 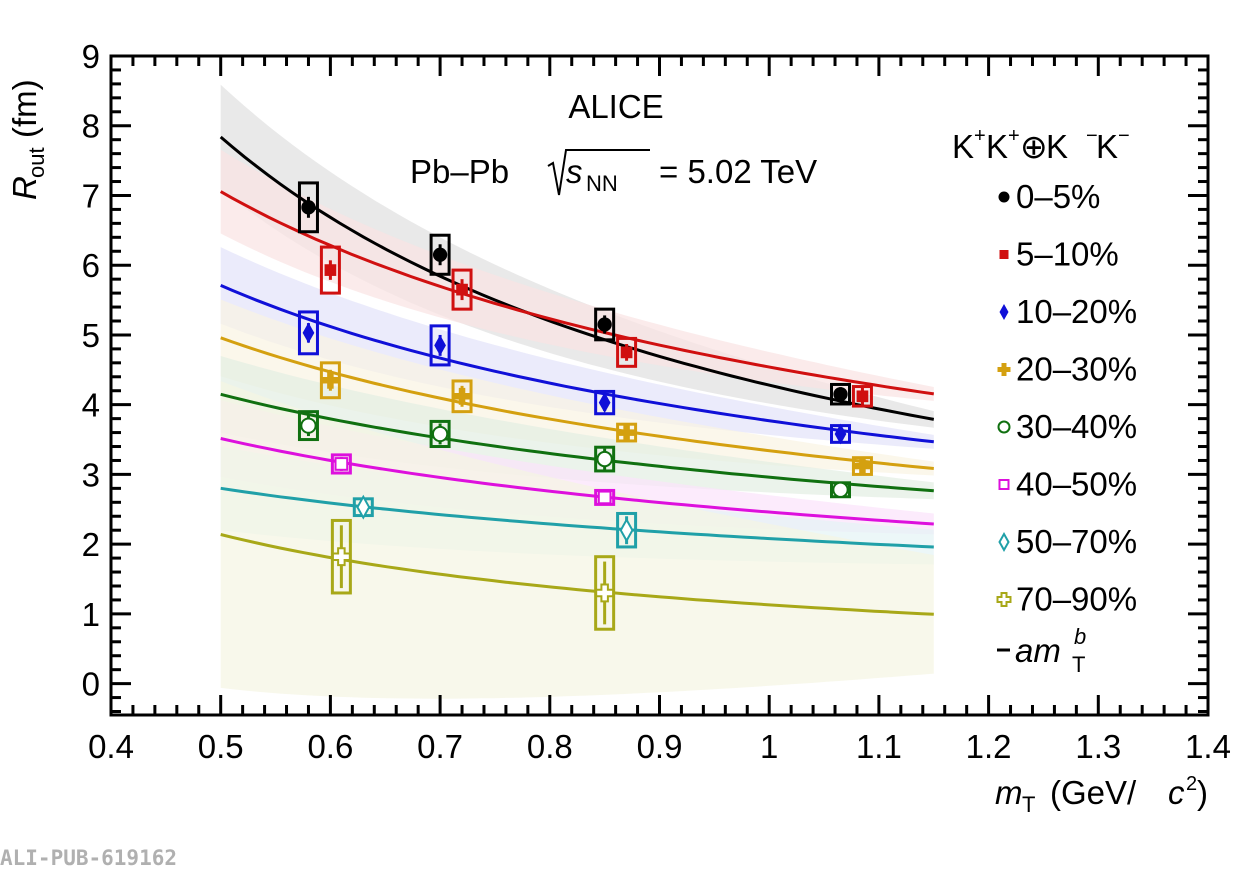 What do you see at coordinates (989, 746) in the screenshot?
I see `x-tick-label: 1.2` at bounding box center [989, 746].